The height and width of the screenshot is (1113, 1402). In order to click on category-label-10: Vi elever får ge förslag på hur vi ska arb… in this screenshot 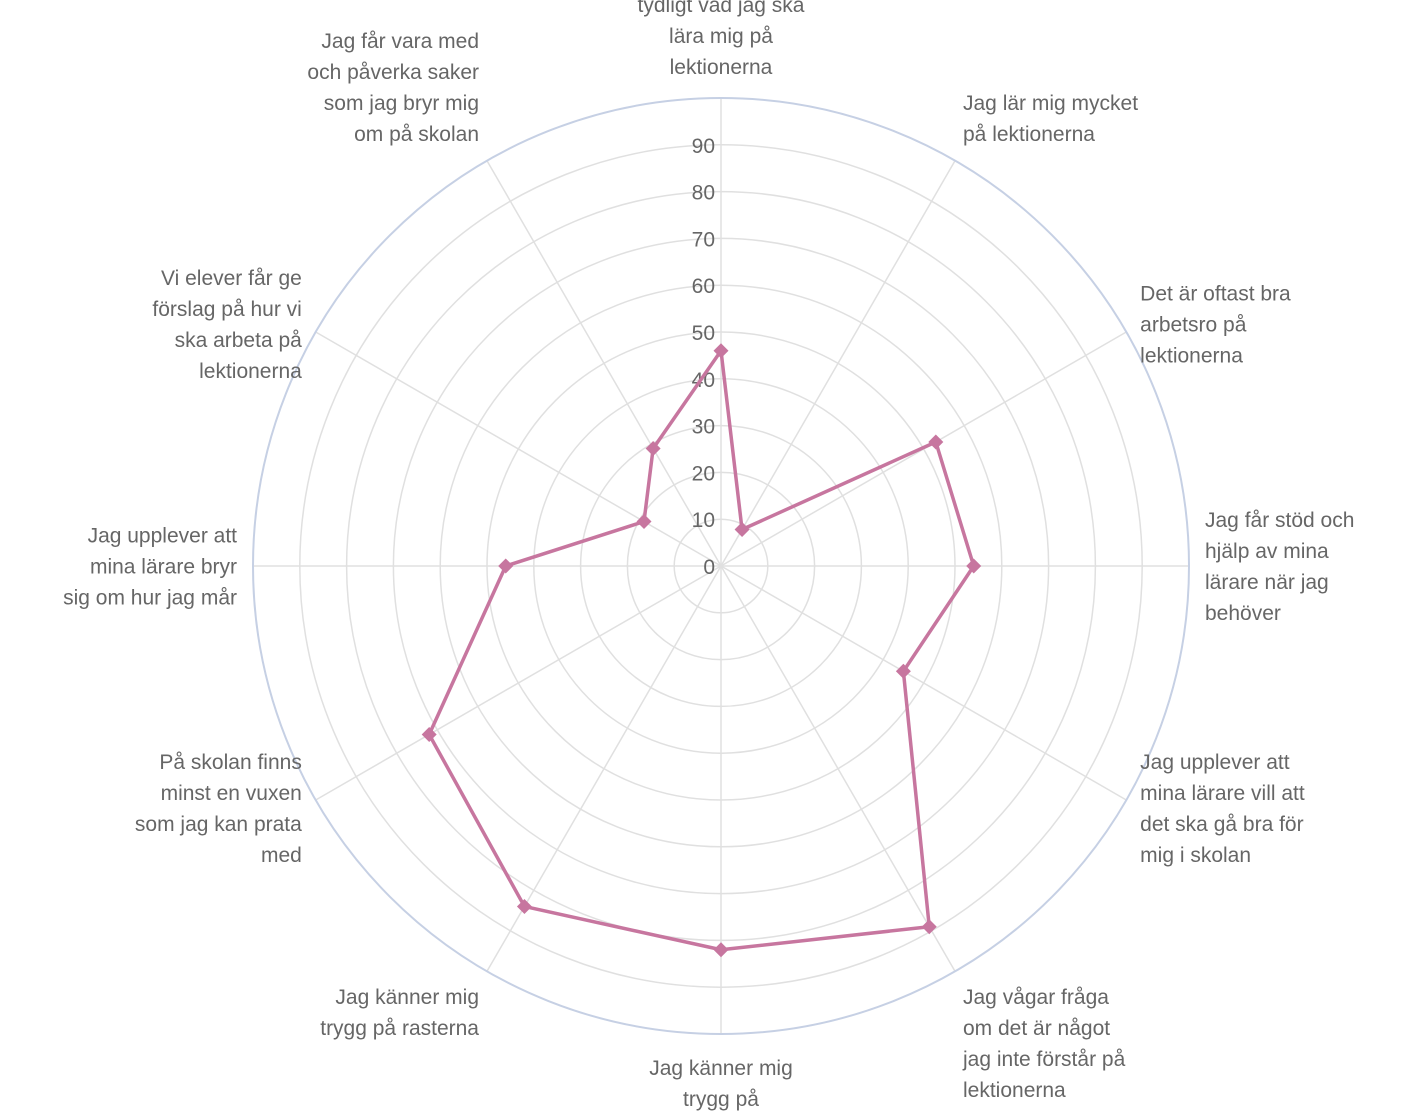, I will do `click(227, 325)`.